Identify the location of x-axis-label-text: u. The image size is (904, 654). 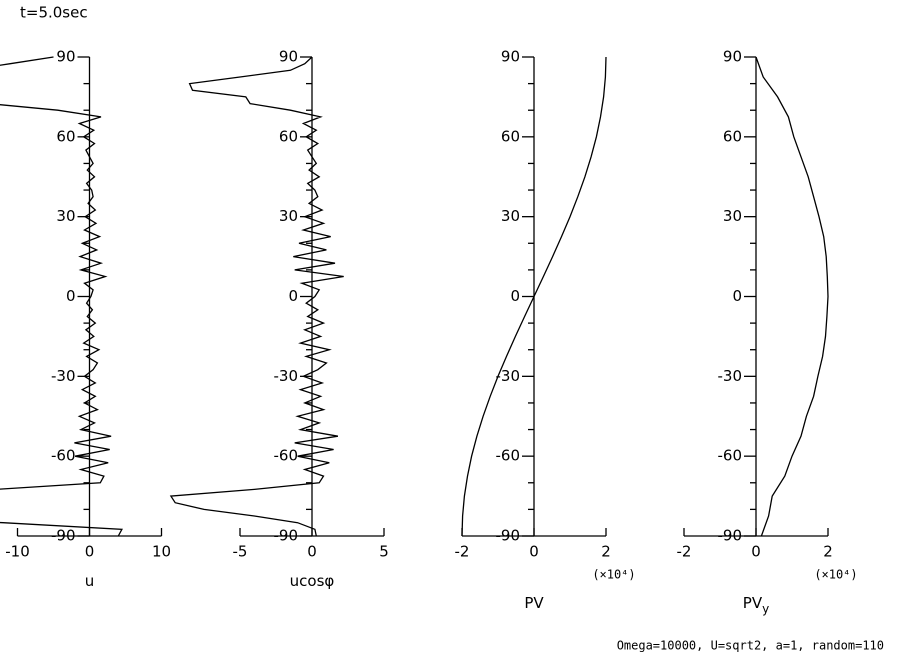
(90, 581).